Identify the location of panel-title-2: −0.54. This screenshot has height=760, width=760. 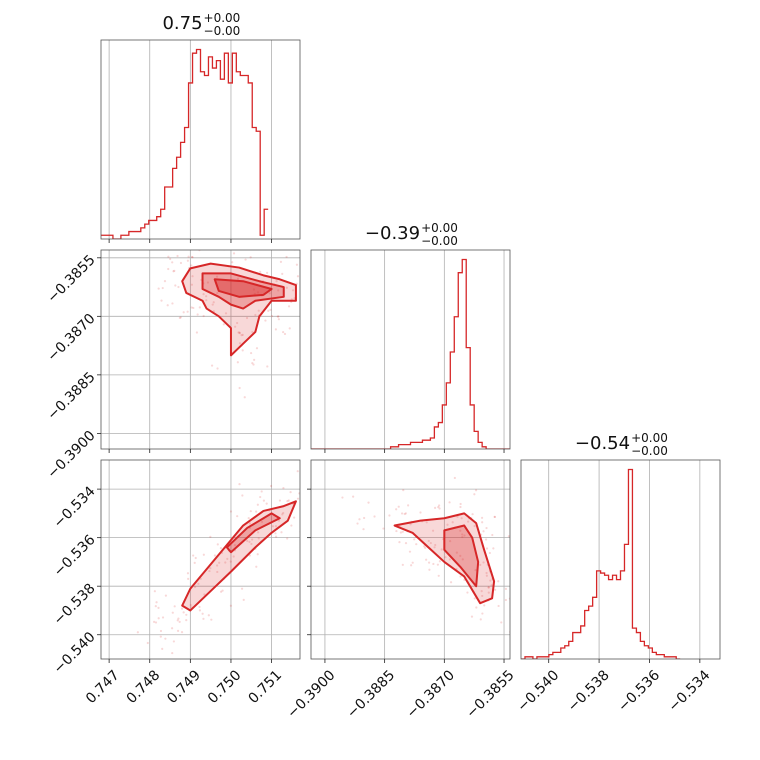
(602, 443).